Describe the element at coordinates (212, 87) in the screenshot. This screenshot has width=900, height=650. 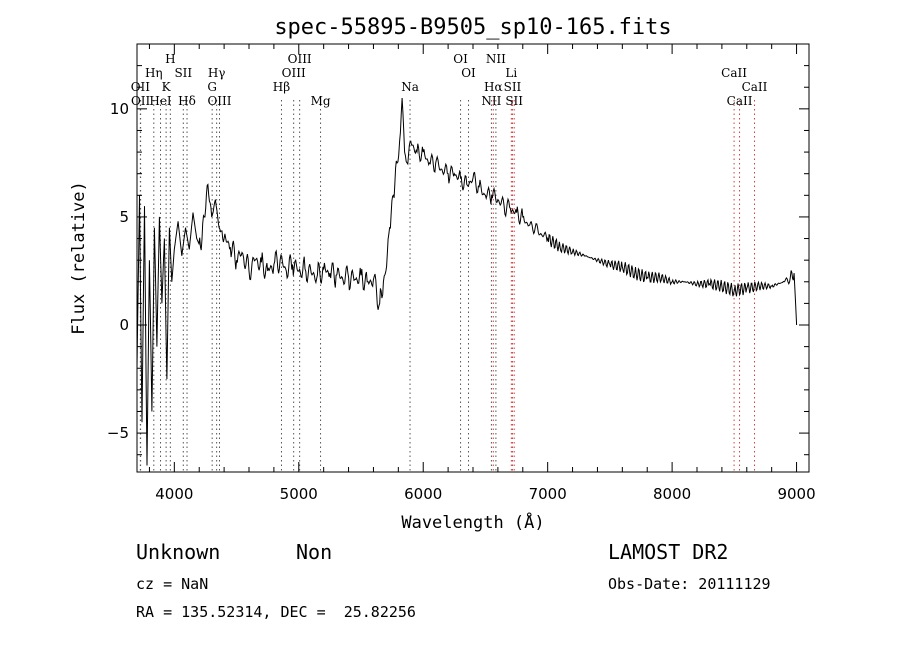
I see `spectral-line-label: G` at that location.